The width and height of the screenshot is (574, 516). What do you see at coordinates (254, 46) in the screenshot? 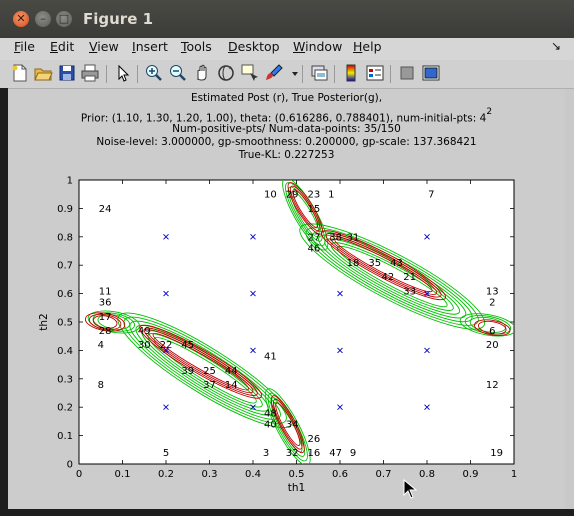
I see `menu-desktop: Desktop` at bounding box center [254, 46].